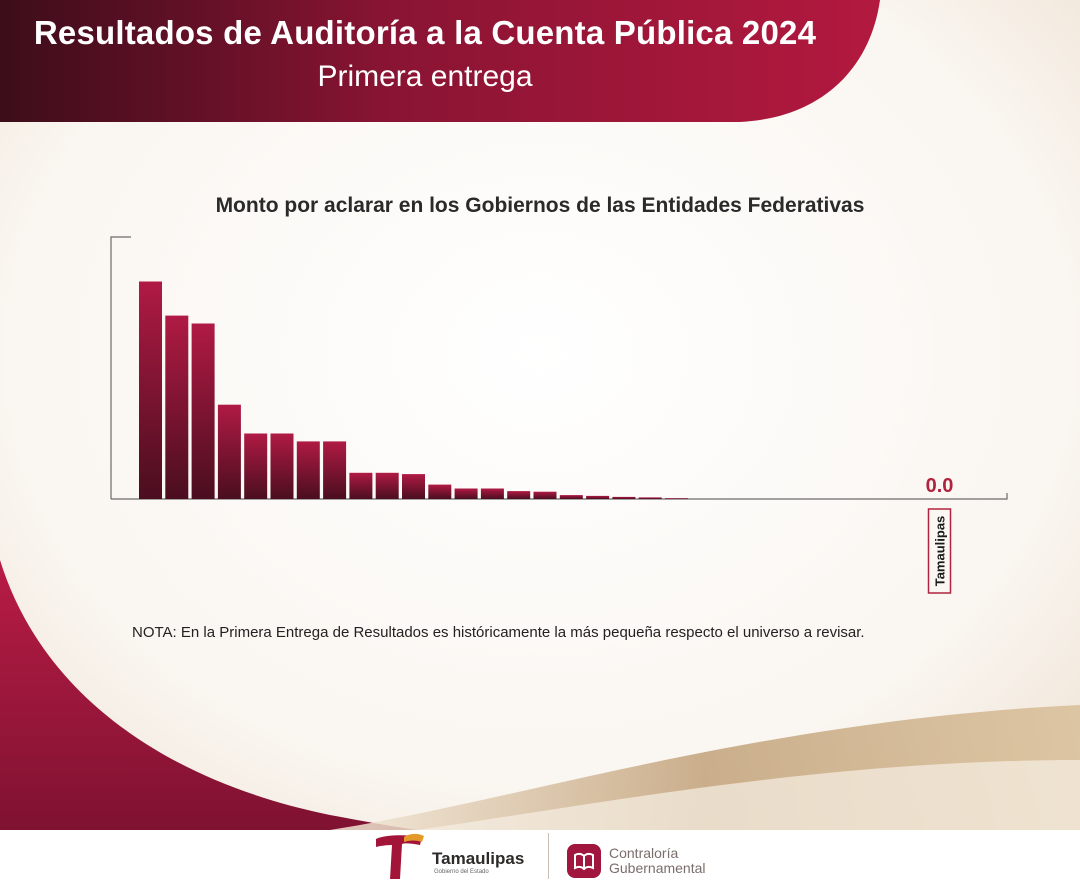  What do you see at coordinates (461, 872) in the screenshot?
I see `brand-tagline: Gobierno del Estado` at bounding box center [461, 872].